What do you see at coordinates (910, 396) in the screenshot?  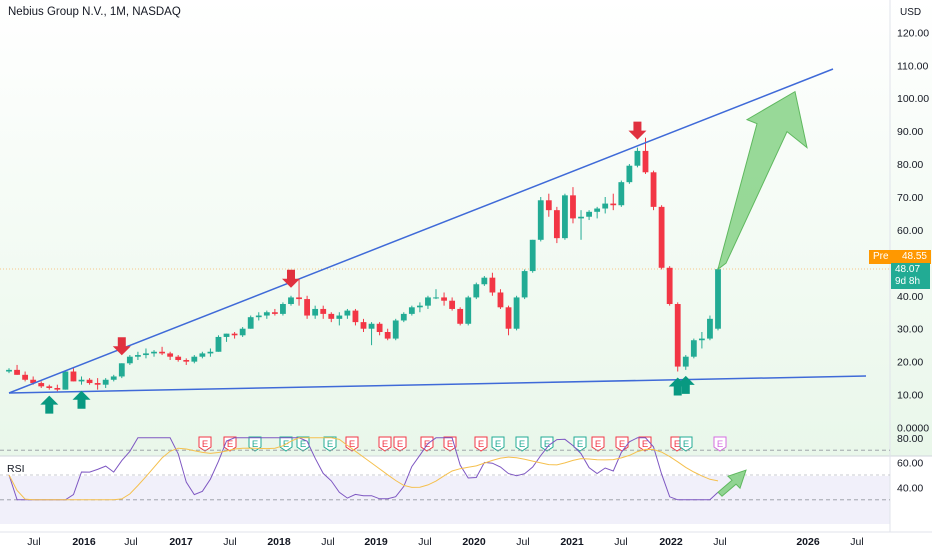 I see `price-tick-label: 10.00` at bounding box center [910, 396].